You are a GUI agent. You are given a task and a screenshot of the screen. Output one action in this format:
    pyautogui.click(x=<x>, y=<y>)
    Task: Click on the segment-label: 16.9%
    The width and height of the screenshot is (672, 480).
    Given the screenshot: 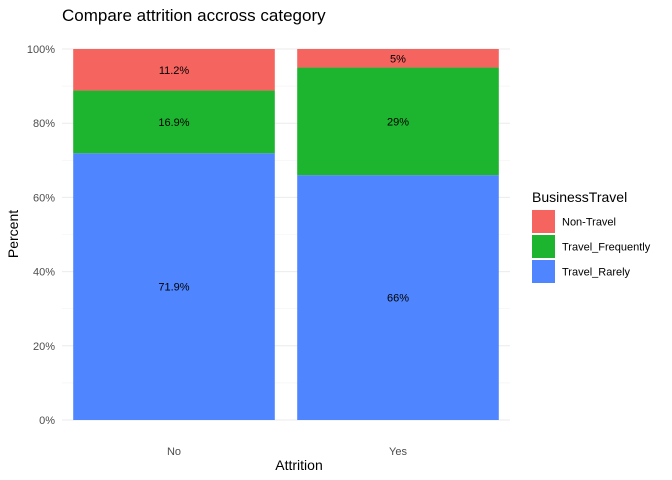 What is the action you would take?
    pyautogui.click(x=173, y=123)
    